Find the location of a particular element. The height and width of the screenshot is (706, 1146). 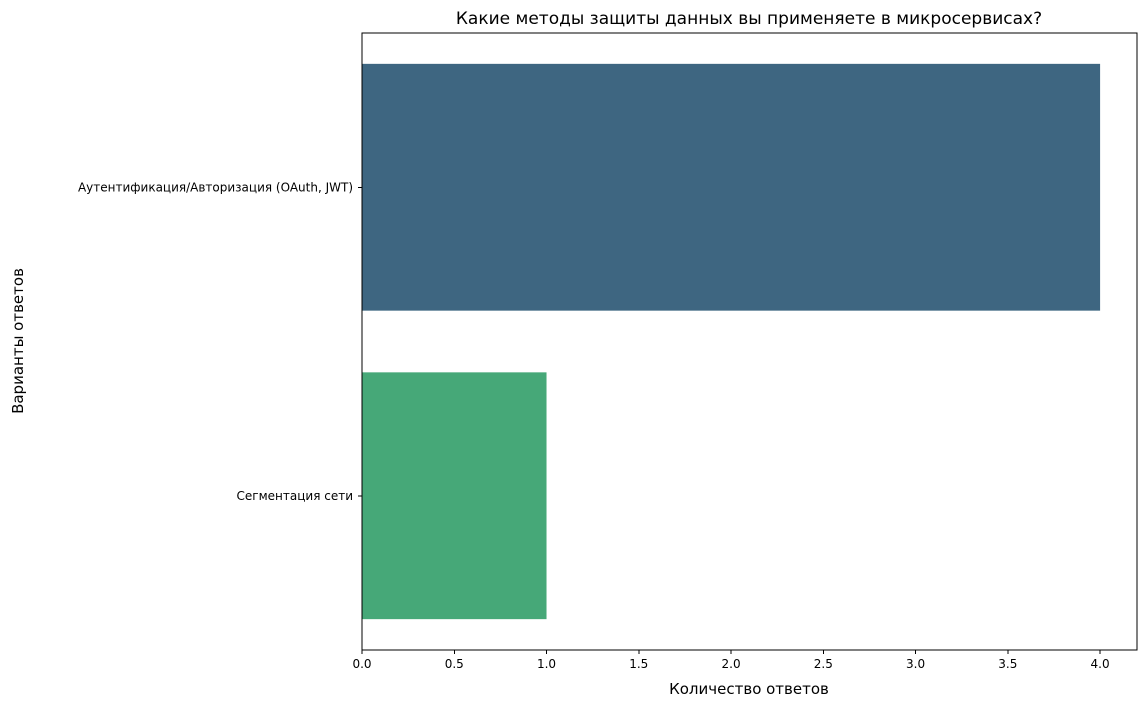

x-tick-label-4: 2.0 is located at coordinates (731, 664).